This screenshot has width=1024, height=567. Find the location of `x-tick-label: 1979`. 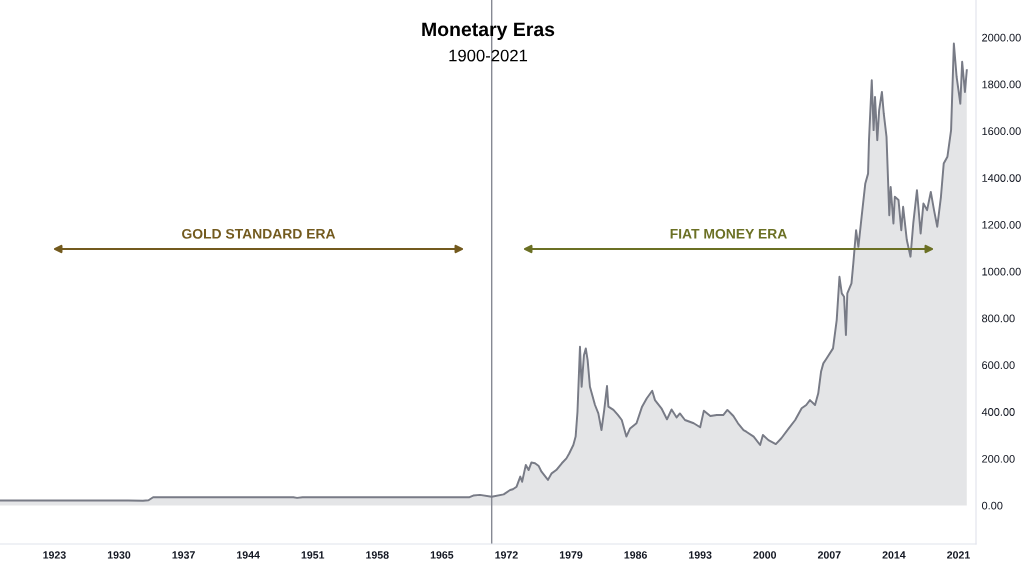

x-tick-label: 1979 is located at coordinates (571, 555).